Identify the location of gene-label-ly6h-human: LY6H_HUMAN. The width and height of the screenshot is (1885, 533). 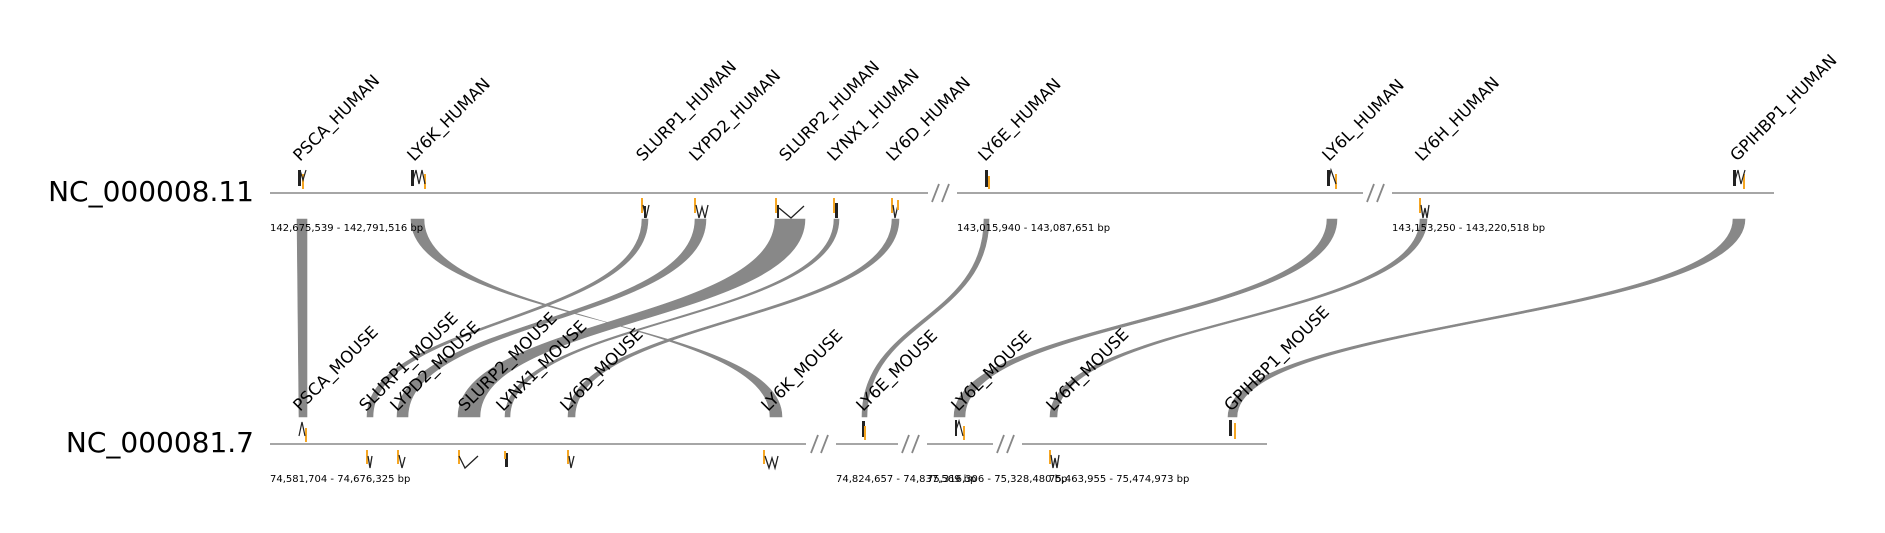
(1457, 119).